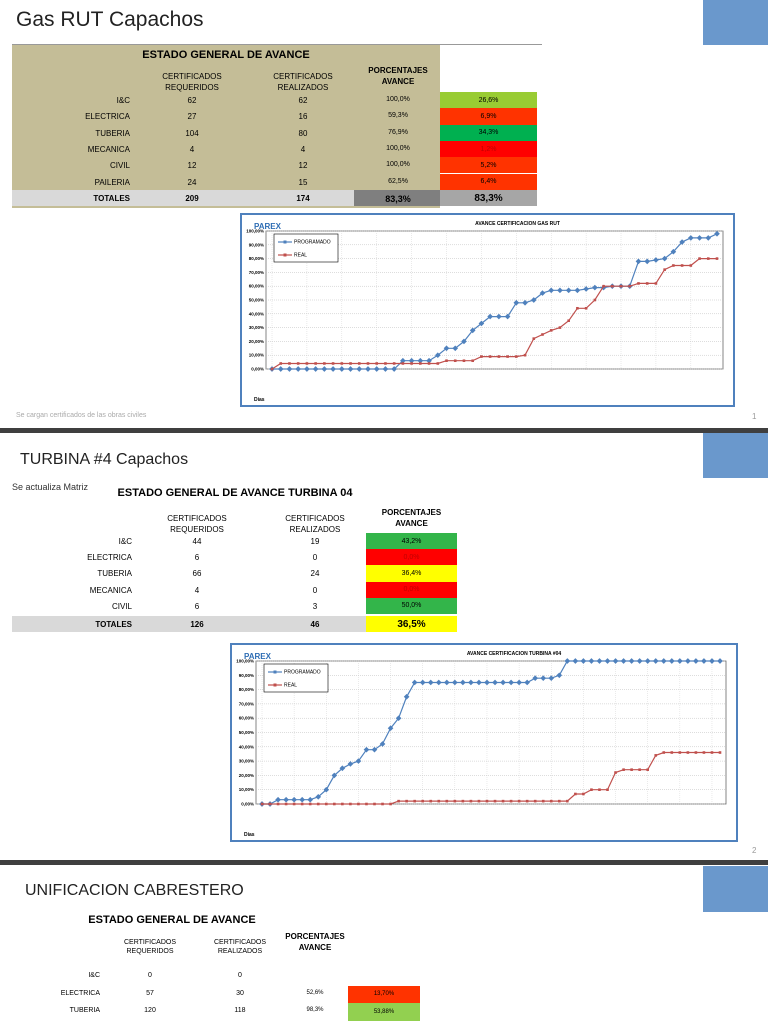  Describe the element at coordinates (315, 558) in the screenshot. I see `cell: 0` at that location.